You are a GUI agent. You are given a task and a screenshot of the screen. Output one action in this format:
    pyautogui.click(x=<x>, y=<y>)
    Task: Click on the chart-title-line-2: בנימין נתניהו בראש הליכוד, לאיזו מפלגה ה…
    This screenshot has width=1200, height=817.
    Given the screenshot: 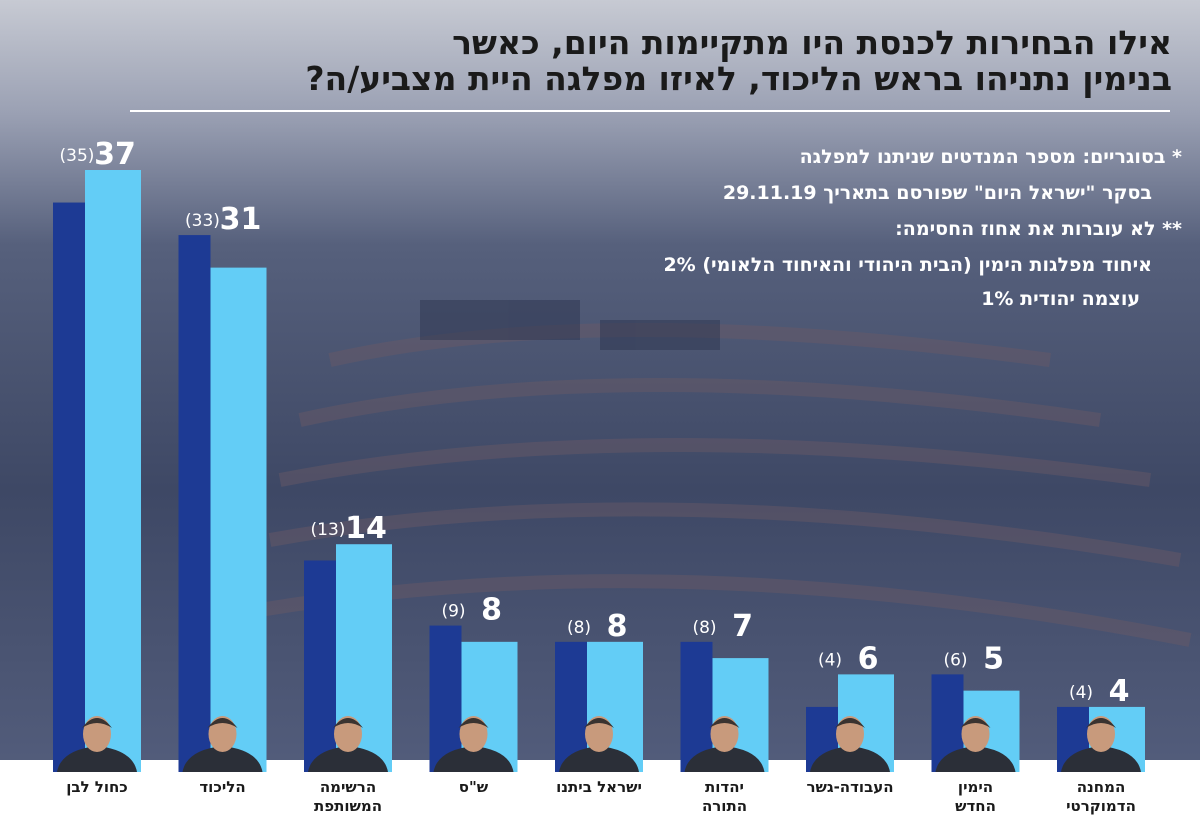 What is the action you would take?
    pyautogui.click(x=738, y=78)
    